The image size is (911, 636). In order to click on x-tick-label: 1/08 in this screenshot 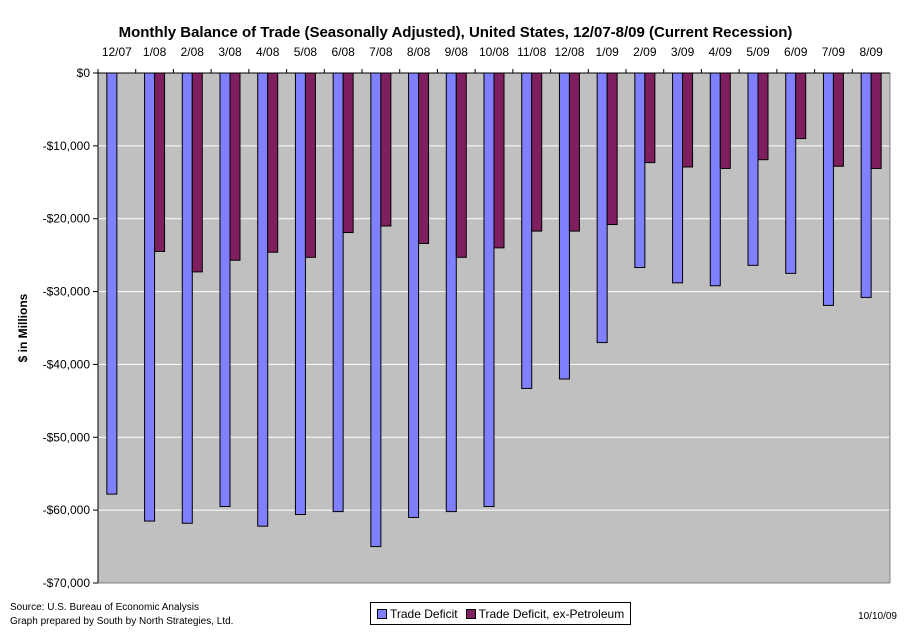, I will do `click(155, 52)`.